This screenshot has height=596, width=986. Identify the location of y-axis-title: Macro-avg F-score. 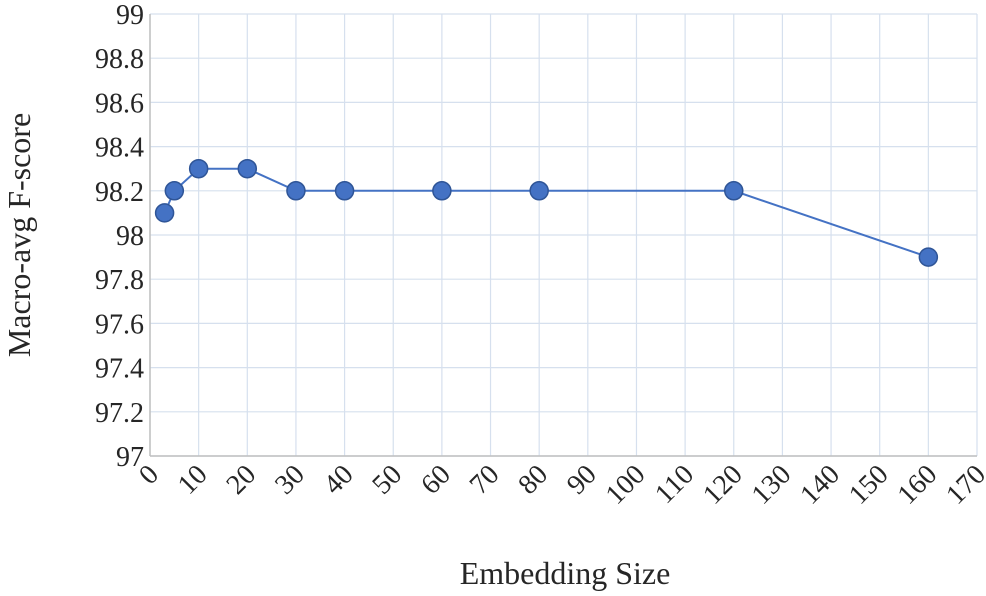
(19, 235).